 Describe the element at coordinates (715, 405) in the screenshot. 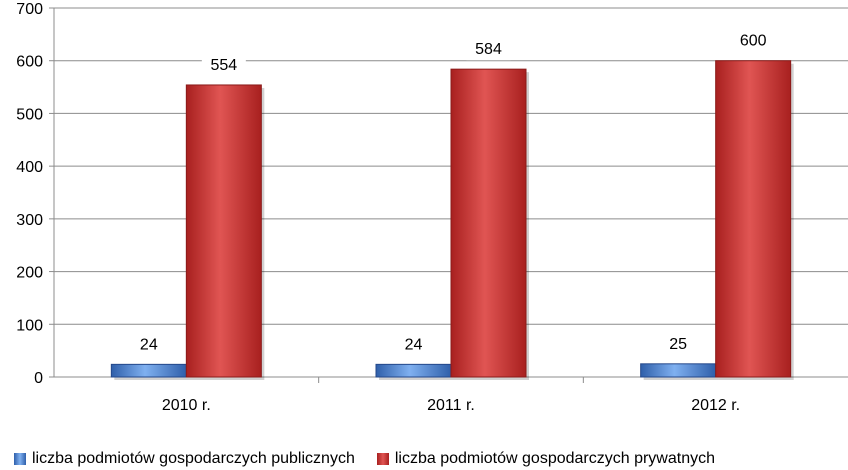

I see `x-tick-label: 2012 r.` at that location.